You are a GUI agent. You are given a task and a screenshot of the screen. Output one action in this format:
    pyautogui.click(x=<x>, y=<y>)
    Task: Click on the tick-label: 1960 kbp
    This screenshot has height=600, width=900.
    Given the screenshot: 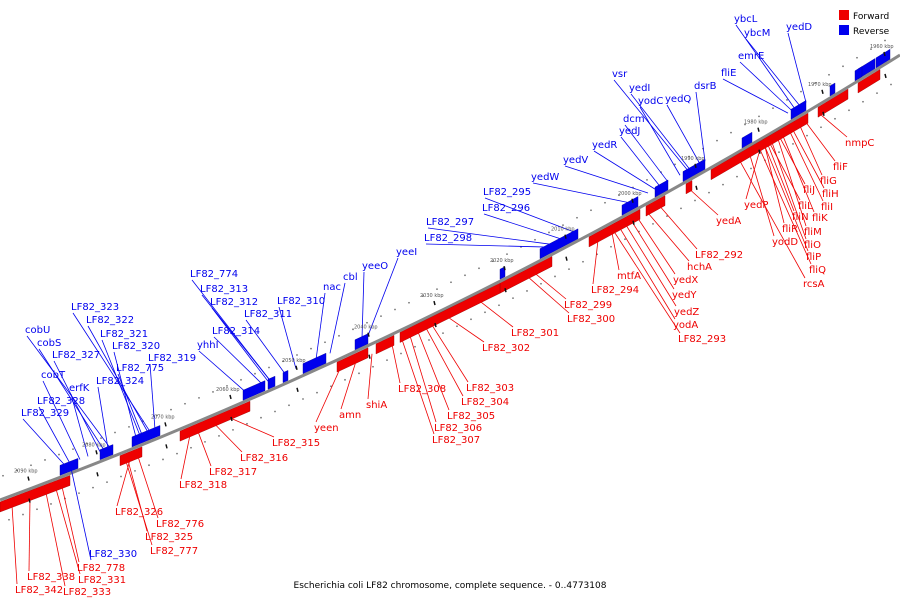 What is the action you would take?
    pyautogui.click(x=882, y=47)
    